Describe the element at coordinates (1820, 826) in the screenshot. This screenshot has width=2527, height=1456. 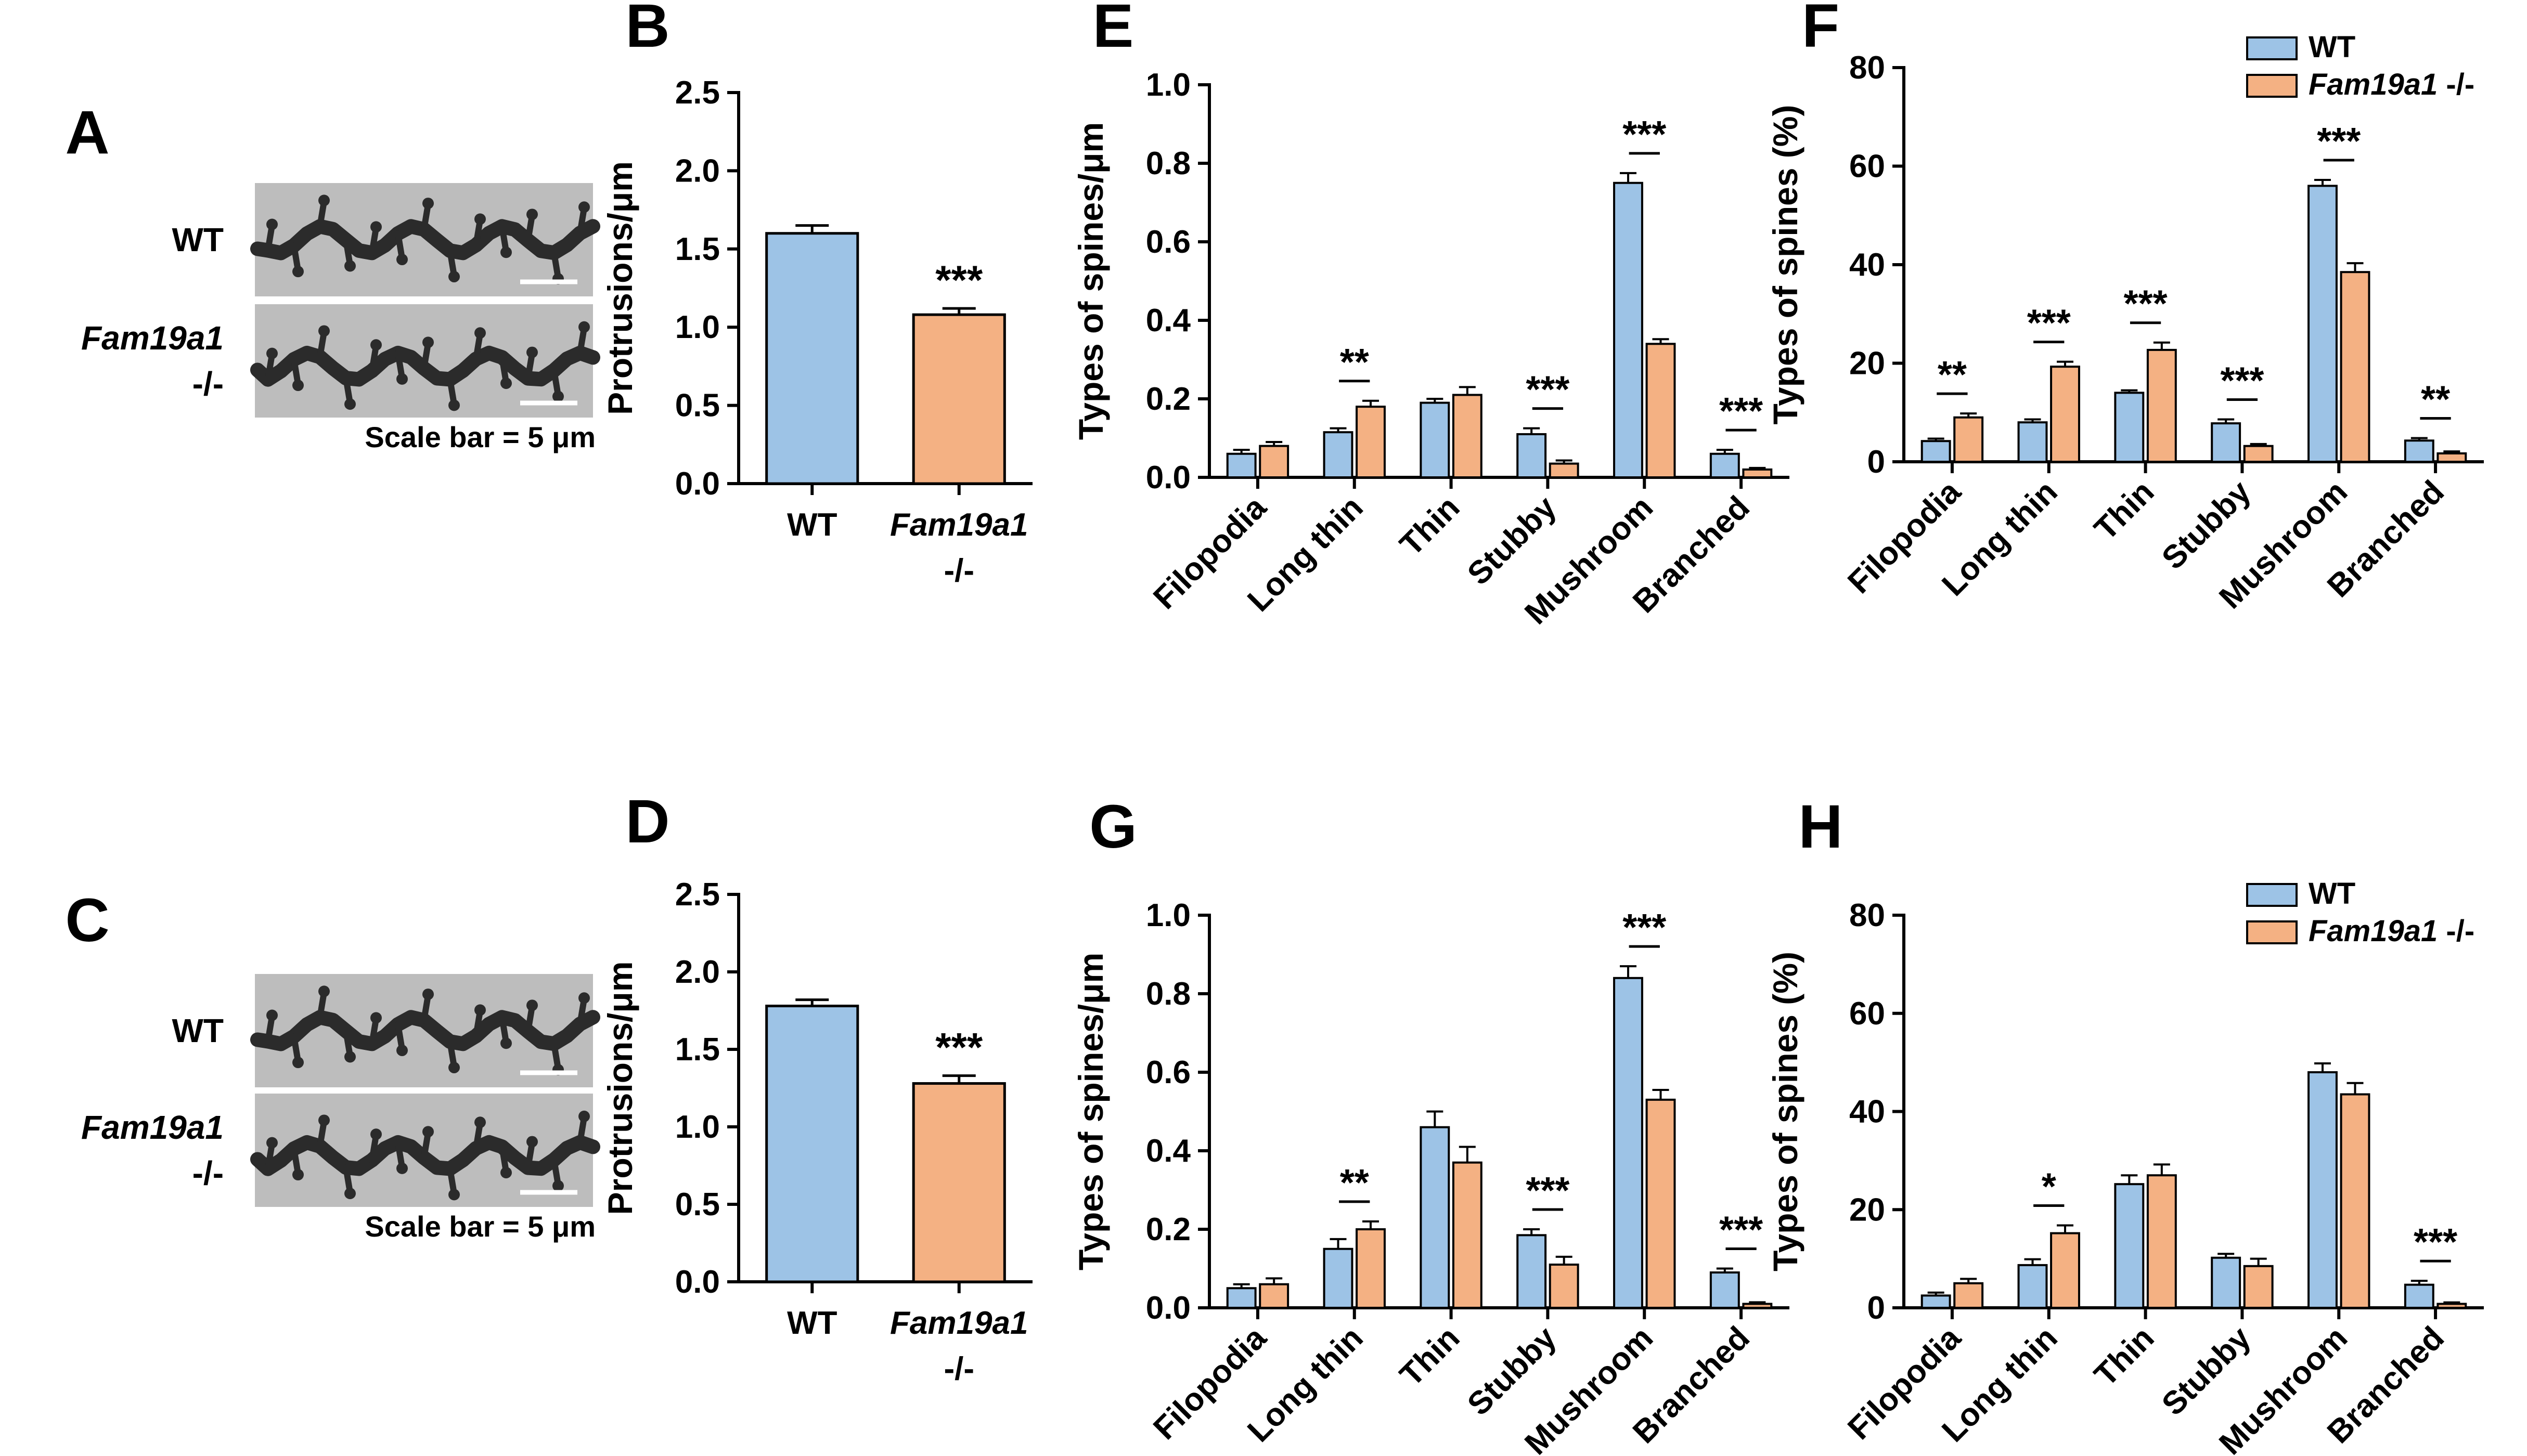
I see `panel-label-h: H` at that location.